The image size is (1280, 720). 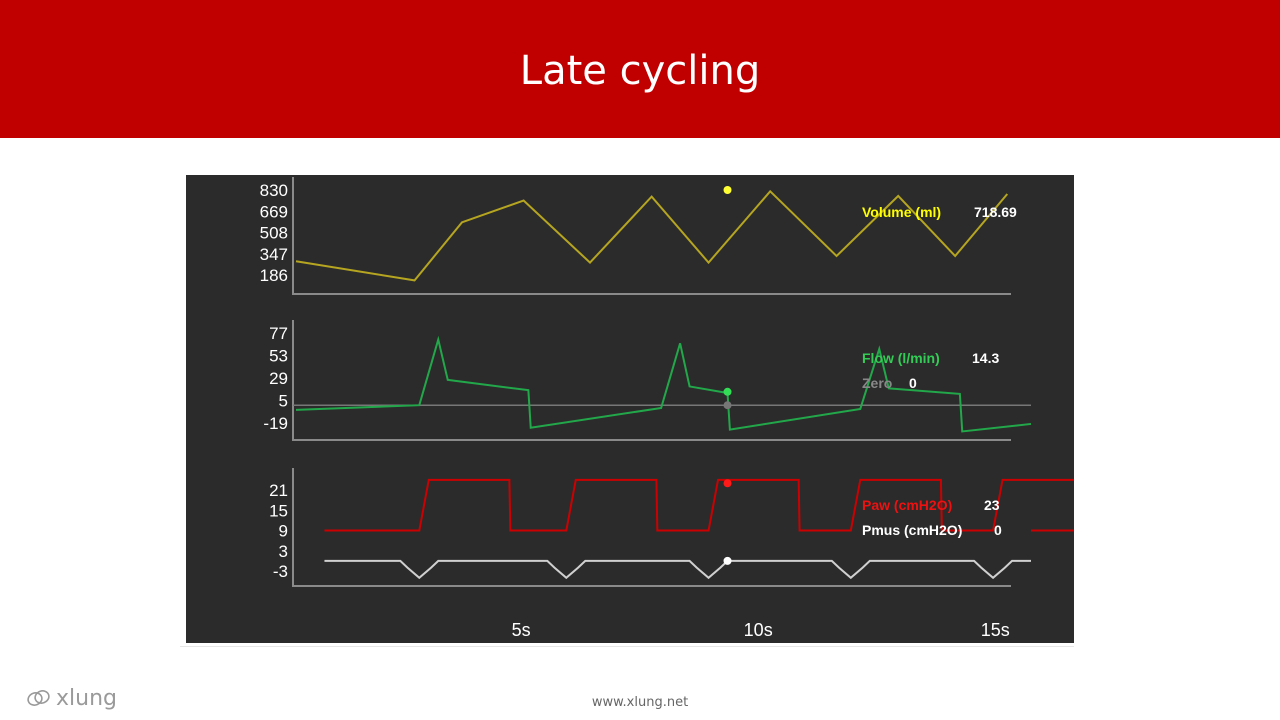 What do you see at coordinates (627, 646) in the screenshot?
I see `chart-underline` at bounding box center [627, 646].